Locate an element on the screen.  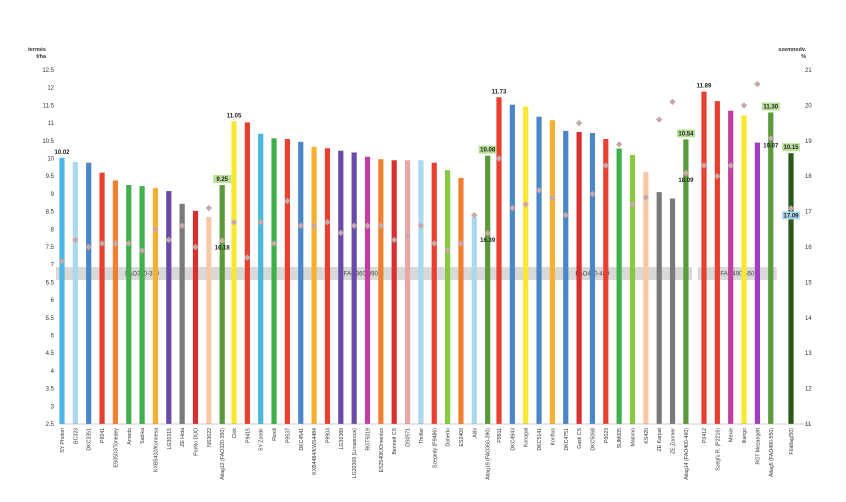
left-tick-label: 8 is located at coordinates (53, 230).